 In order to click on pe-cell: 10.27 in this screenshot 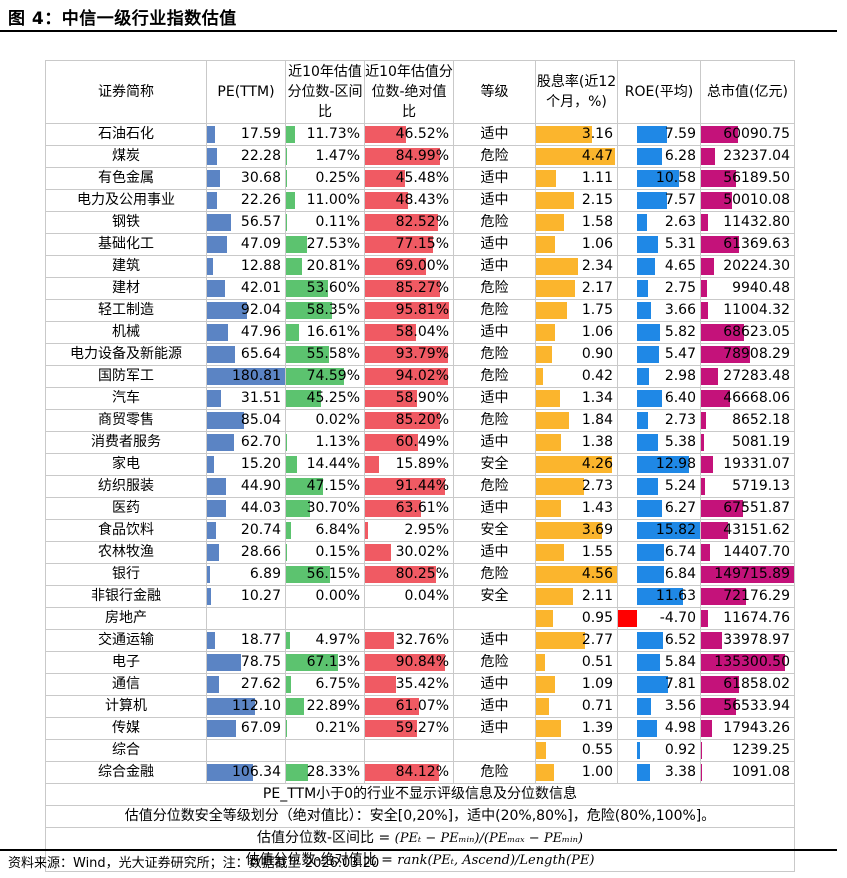, I will do `click(246, 596)`.